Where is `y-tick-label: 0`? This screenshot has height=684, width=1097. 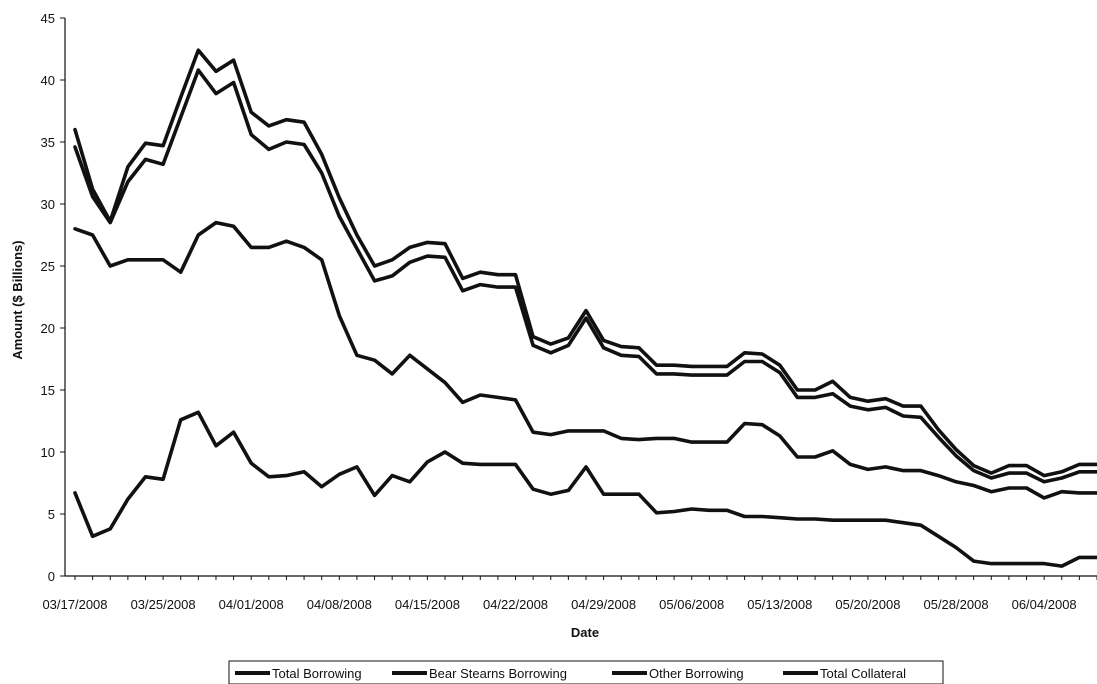 y-tick-label: 0 is located at coordinates (51, 576).